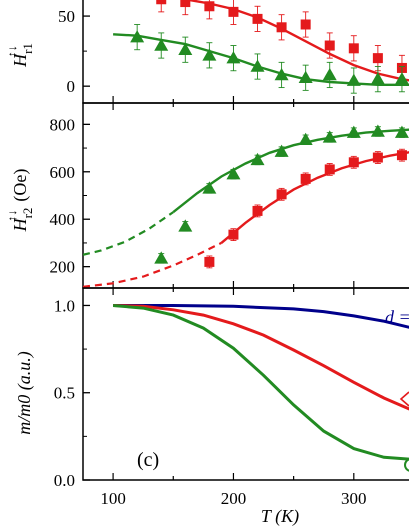 Image resolution: width=409 pixels, height=529 pixels. Describe the element at coordinates (234, 498) in the screenshot. I see `x-tick-label: 200` at that location.